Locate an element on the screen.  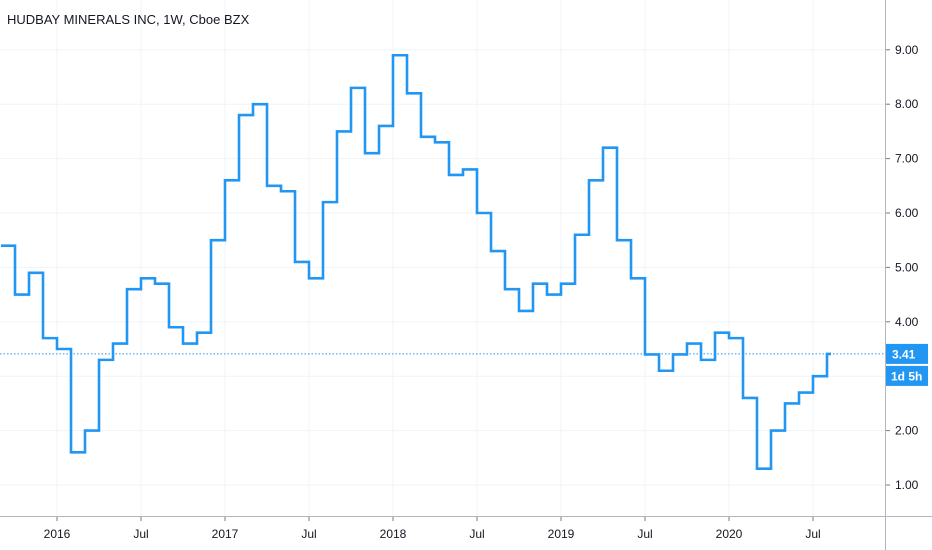
x-tick-label-7: Jul is located at coordinates (644, 534).